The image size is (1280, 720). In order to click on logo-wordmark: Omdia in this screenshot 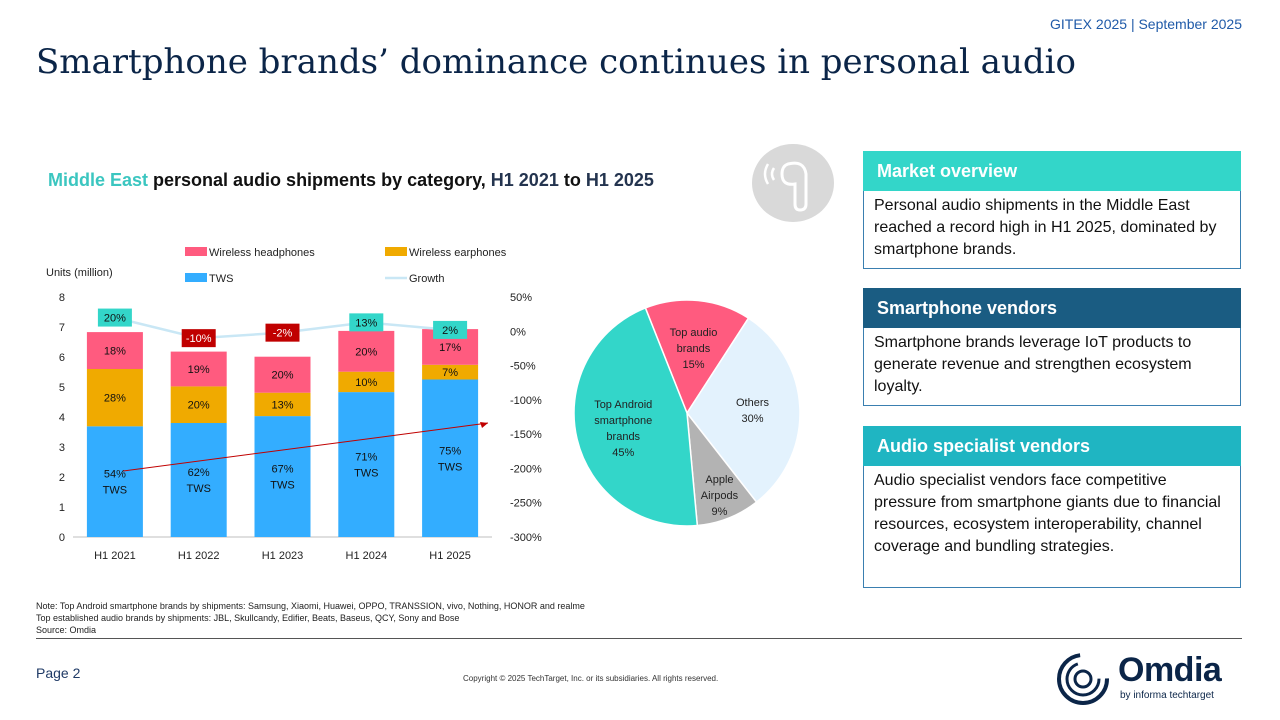, I will do `click(1170, 670)`.